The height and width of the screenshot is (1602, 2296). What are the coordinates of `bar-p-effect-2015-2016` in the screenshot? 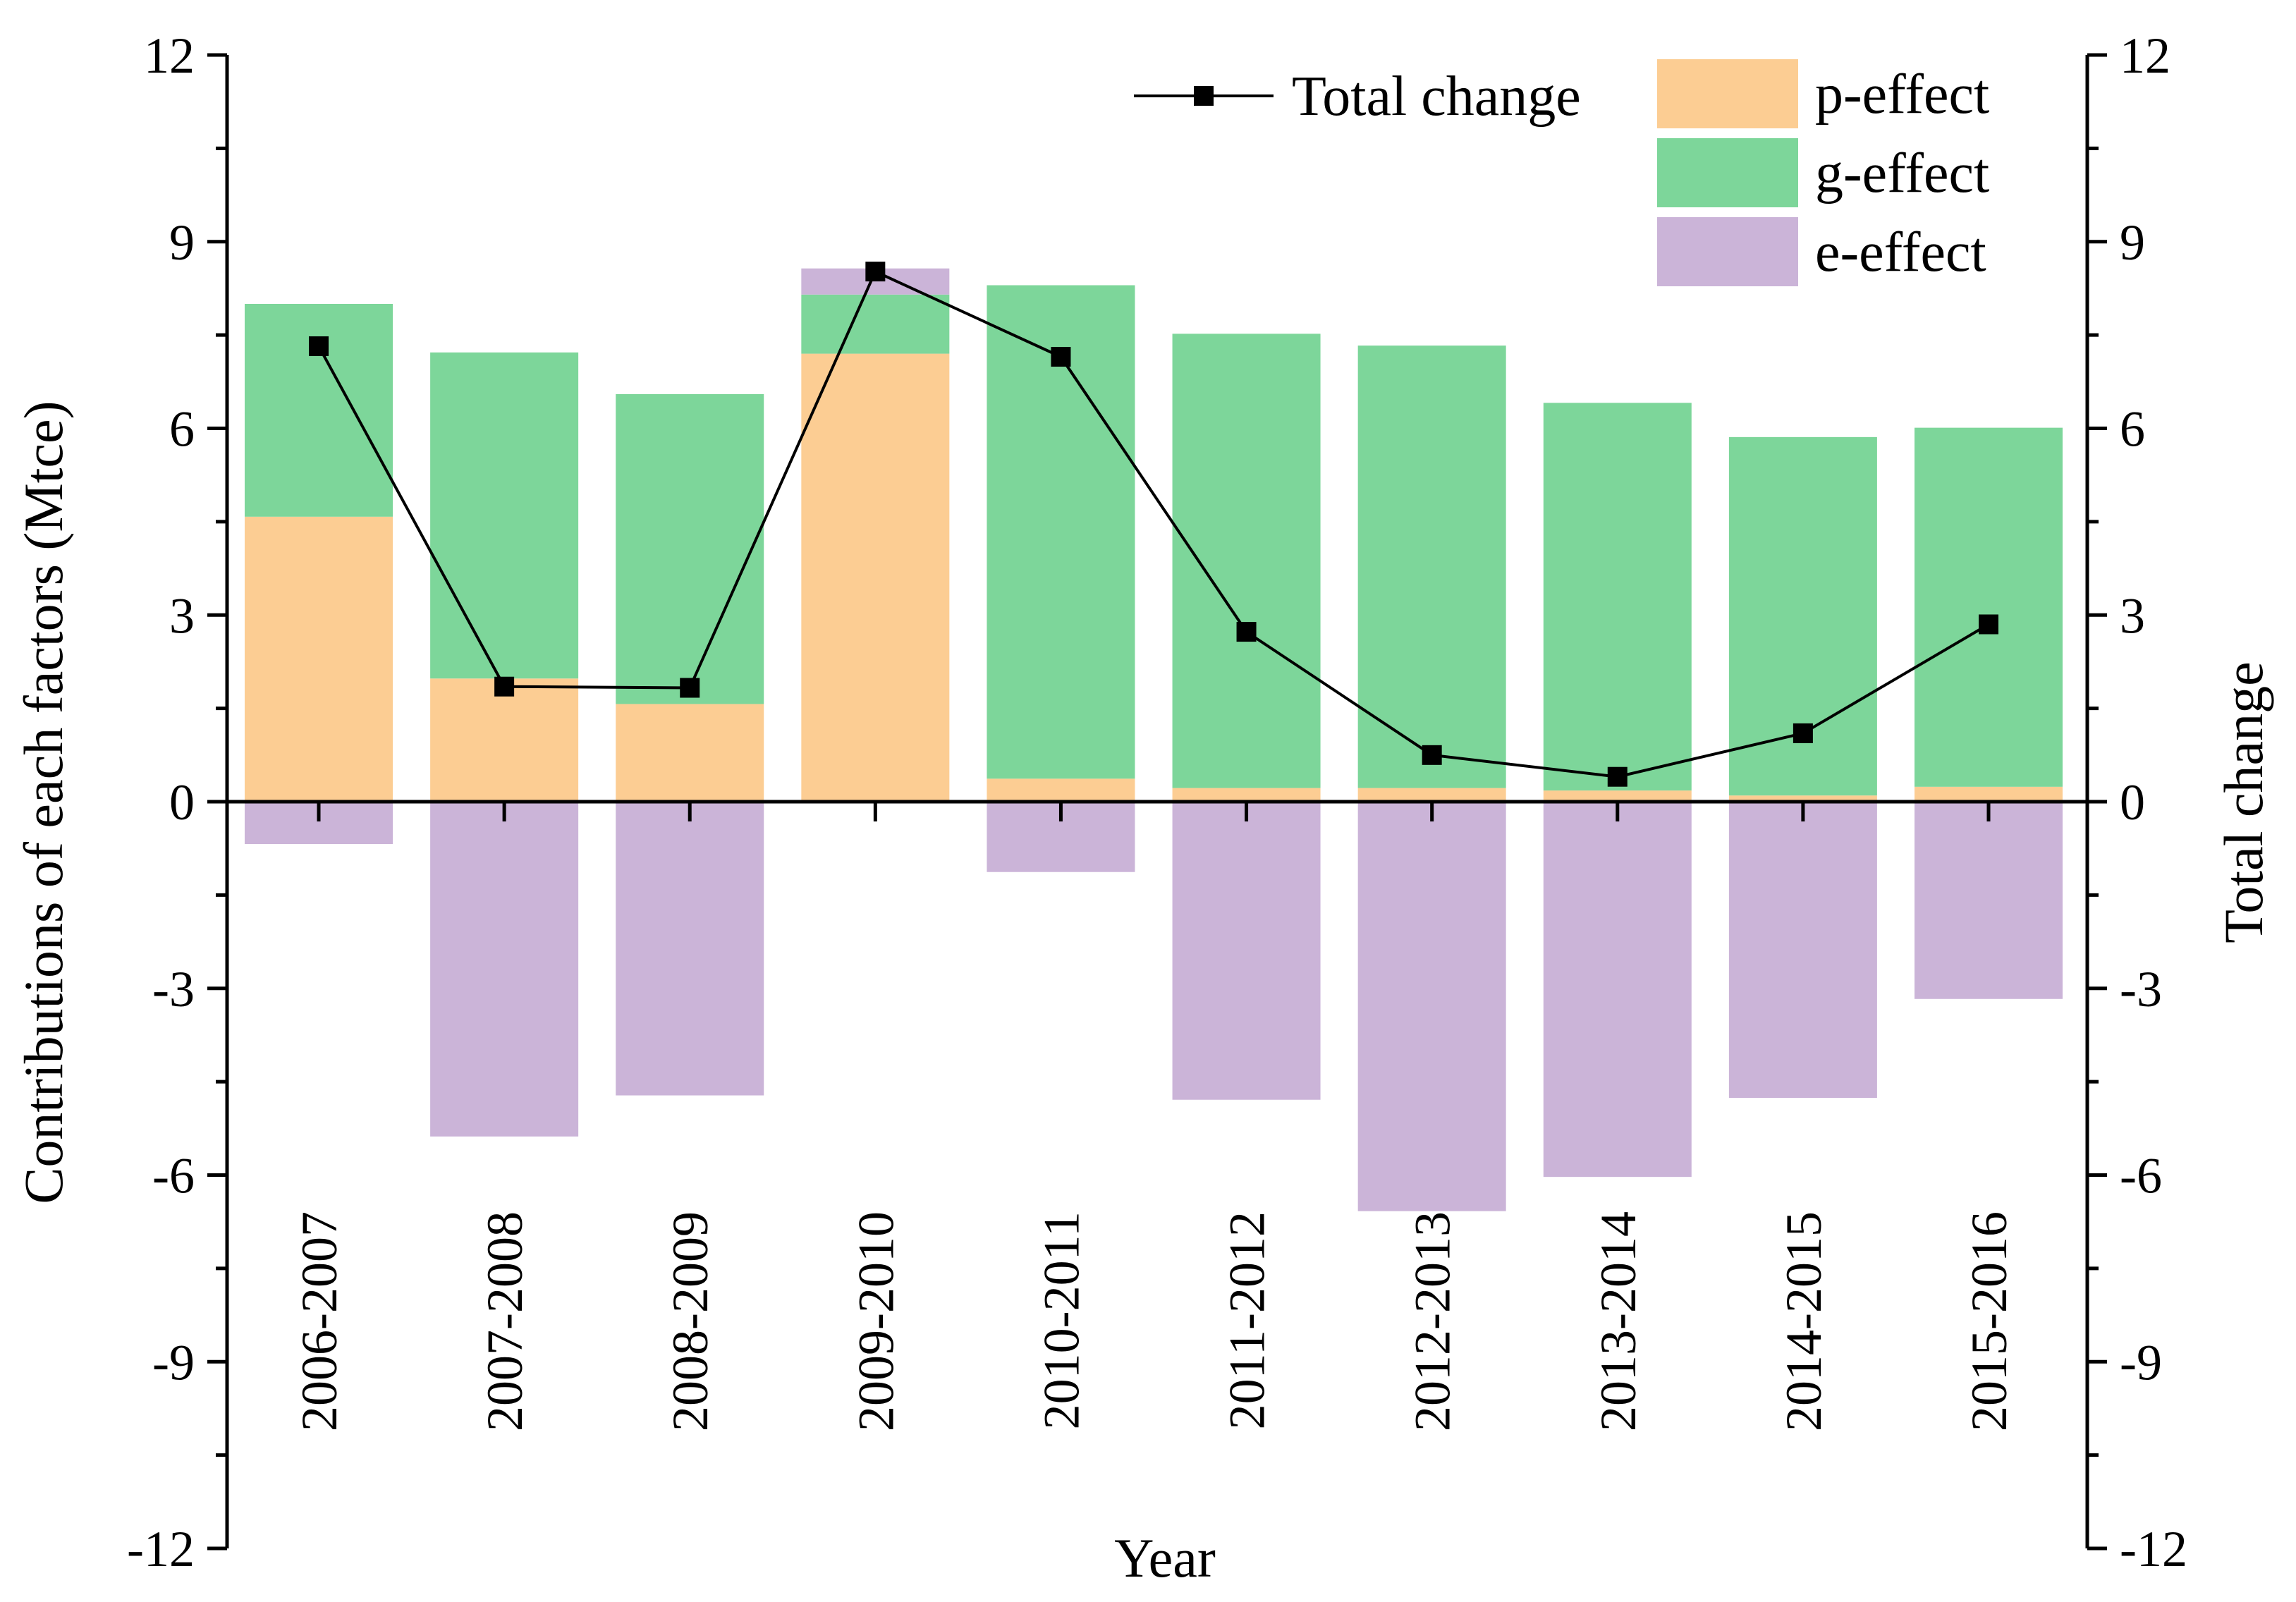 It's located at (1989, 794).